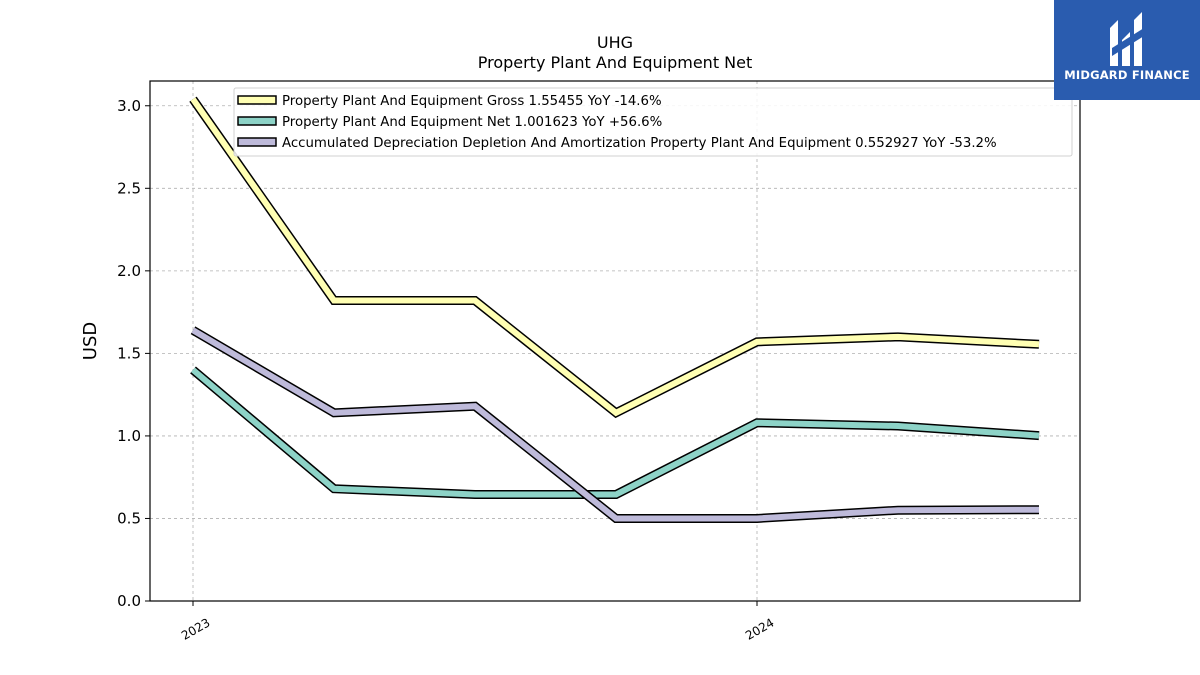 The image size is (1200, 675). I want to click on y-tick-label: 0.0, so click(129, 601).